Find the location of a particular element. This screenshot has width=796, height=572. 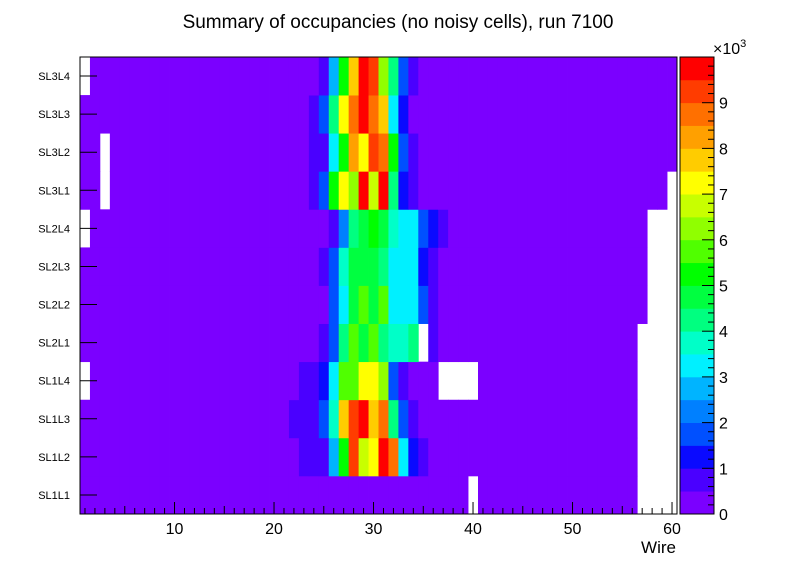

y-tick-label-sl1l3: SL1L3 is located at coordinates (54, 420).